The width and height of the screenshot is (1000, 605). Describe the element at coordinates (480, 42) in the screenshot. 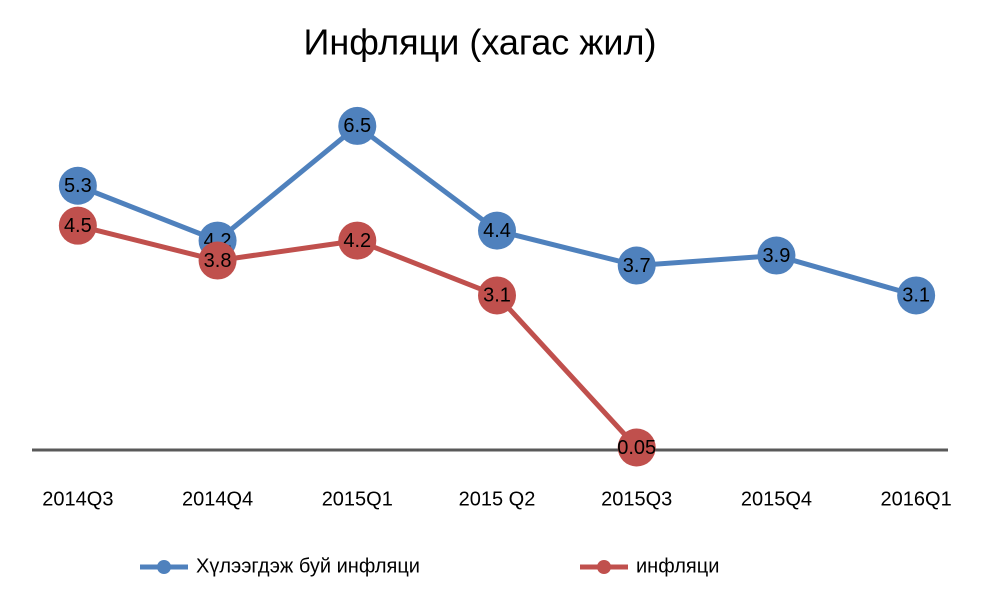

I see `chart-title: Инфляци (хагас жил)` at that location.